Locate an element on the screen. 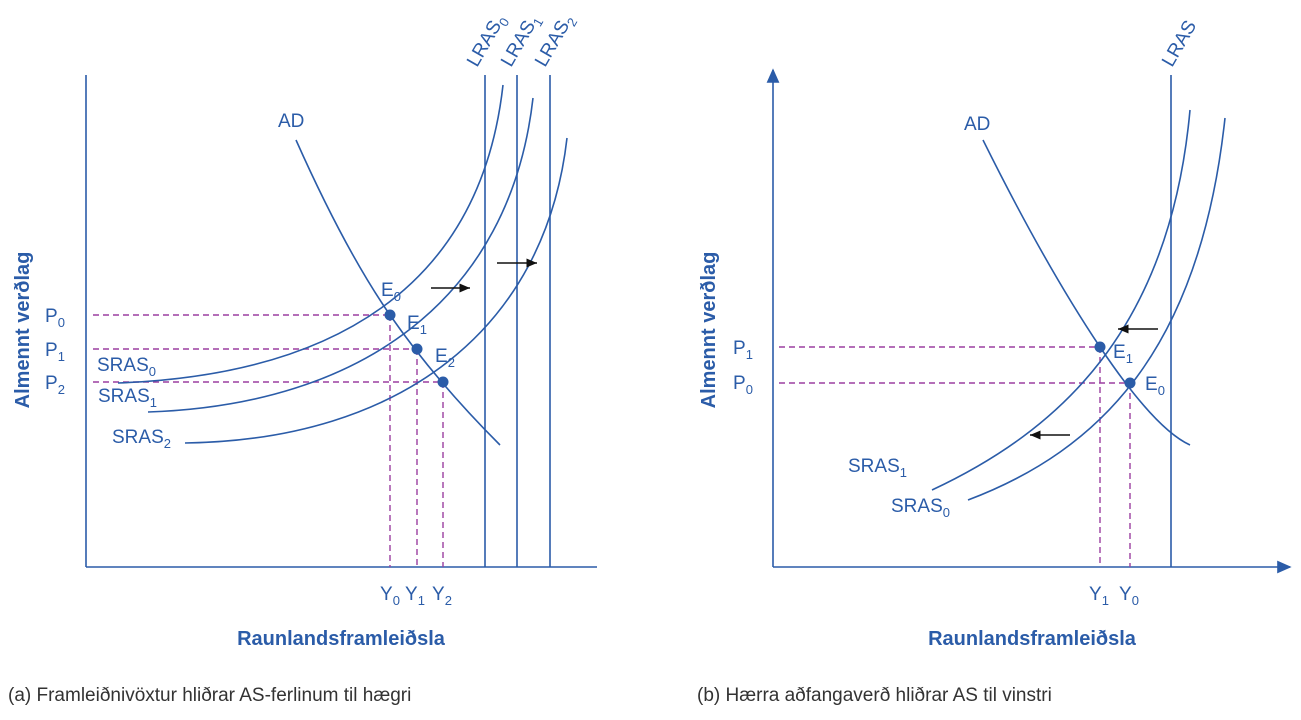  lras-label: LRAS is located at coordinates (1179, 43).